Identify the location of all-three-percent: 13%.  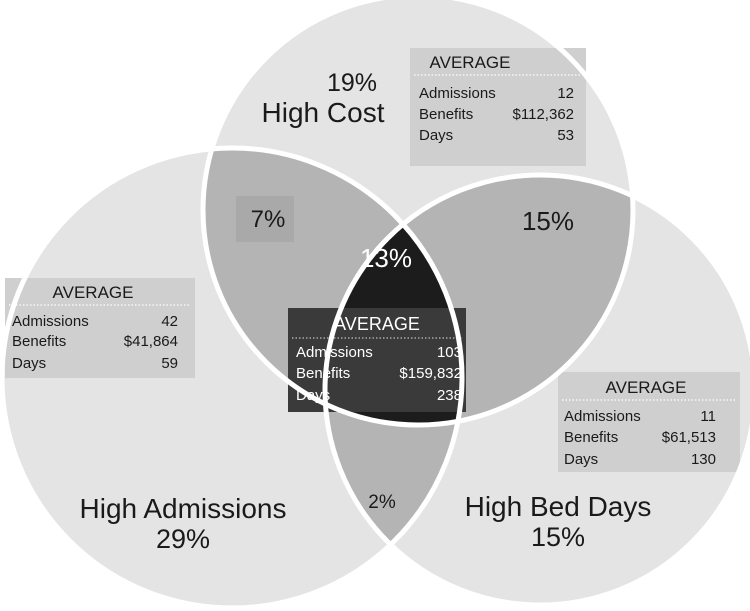
(386, 258).